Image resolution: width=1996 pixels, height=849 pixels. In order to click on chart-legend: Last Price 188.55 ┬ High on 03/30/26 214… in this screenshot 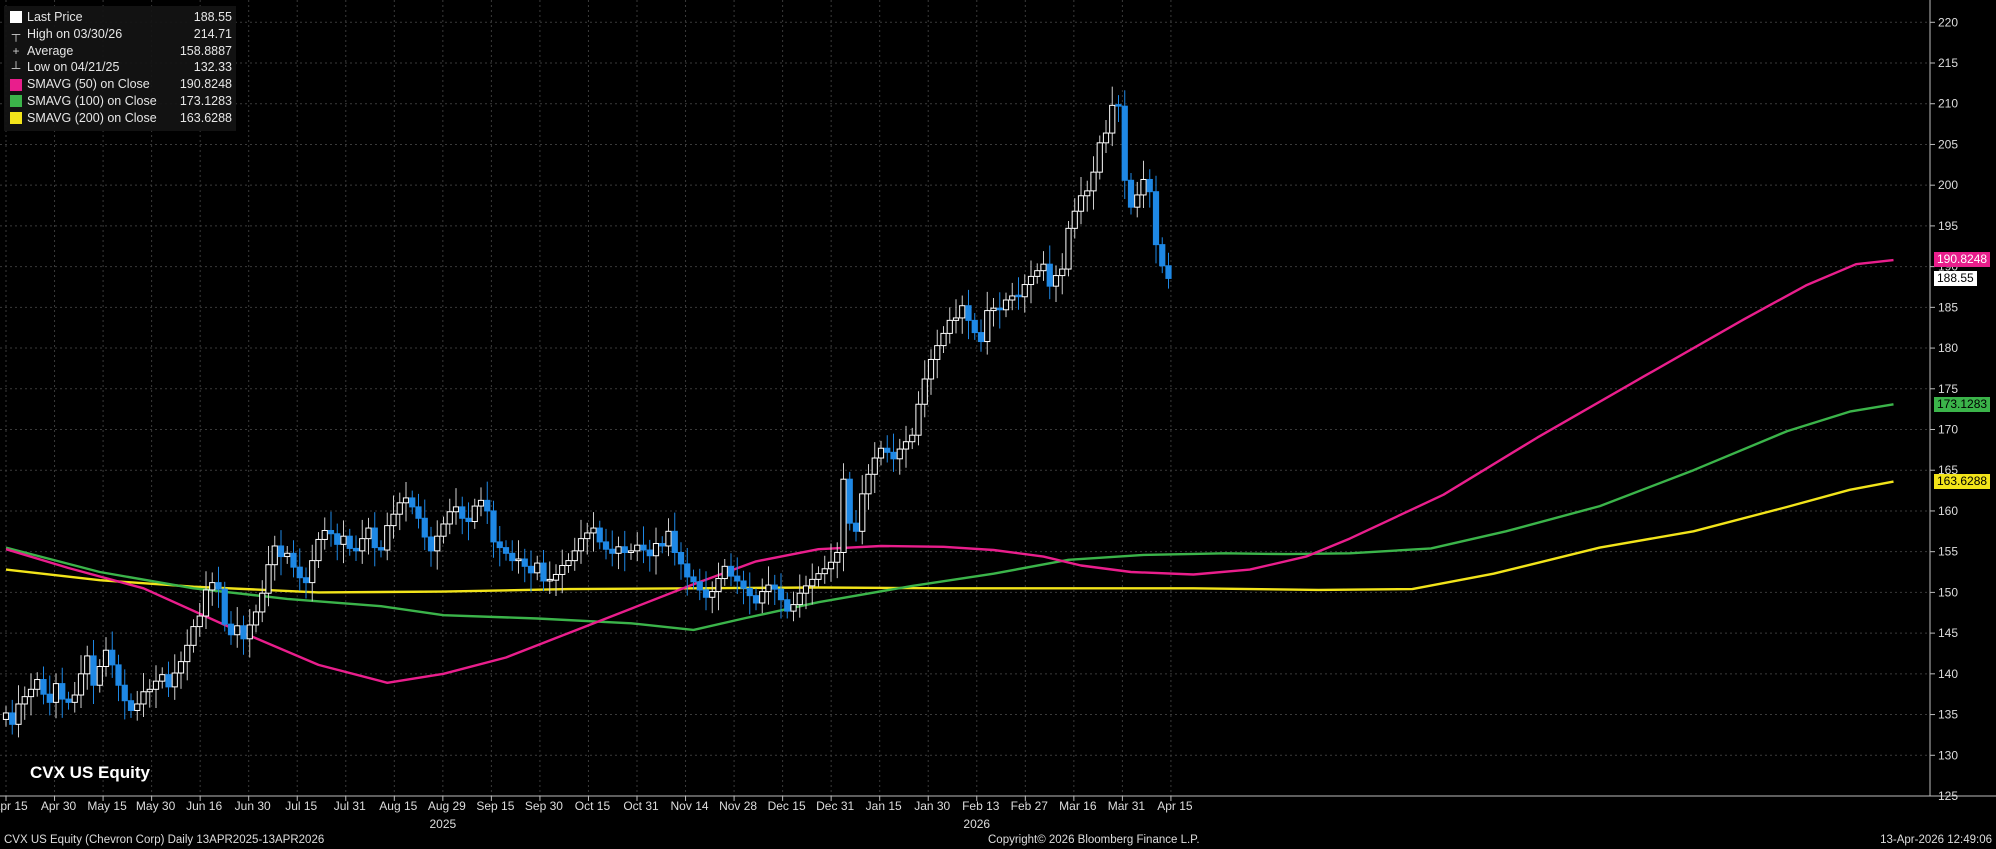, I will do `click(120, 68)`.